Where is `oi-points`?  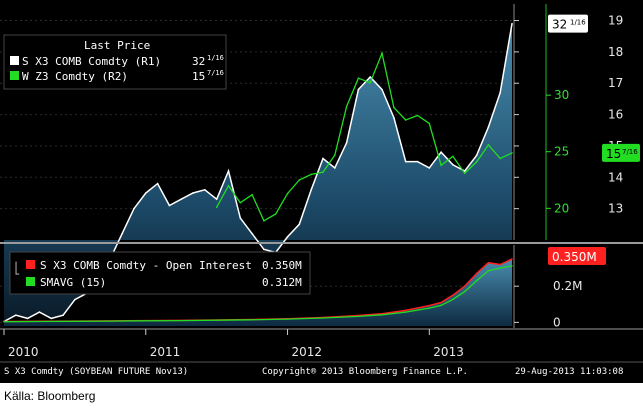 oi-points is located at coordinates (258, 290).